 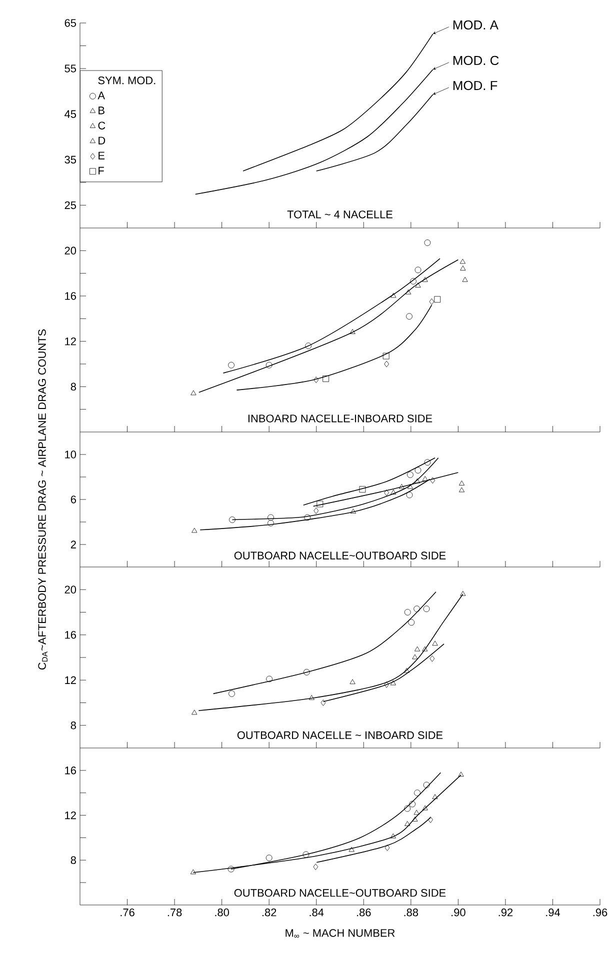 I want to click on legend-label: MOD. F, so click(x=475, y=85).